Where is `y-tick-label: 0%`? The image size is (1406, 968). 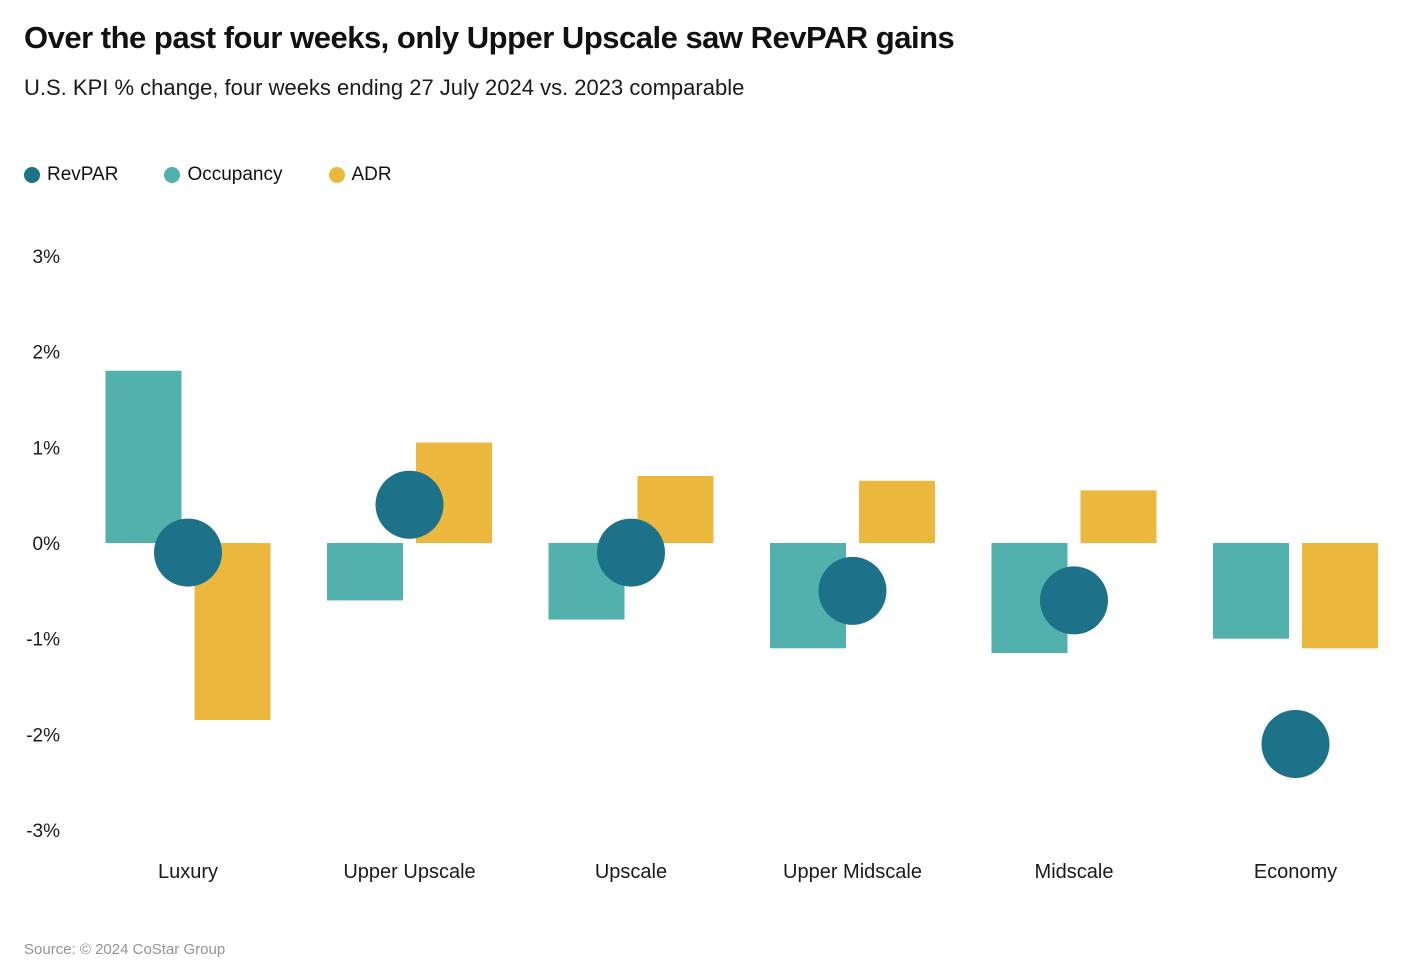 y-tick-label: 0% is located at coordinates (47, 544).